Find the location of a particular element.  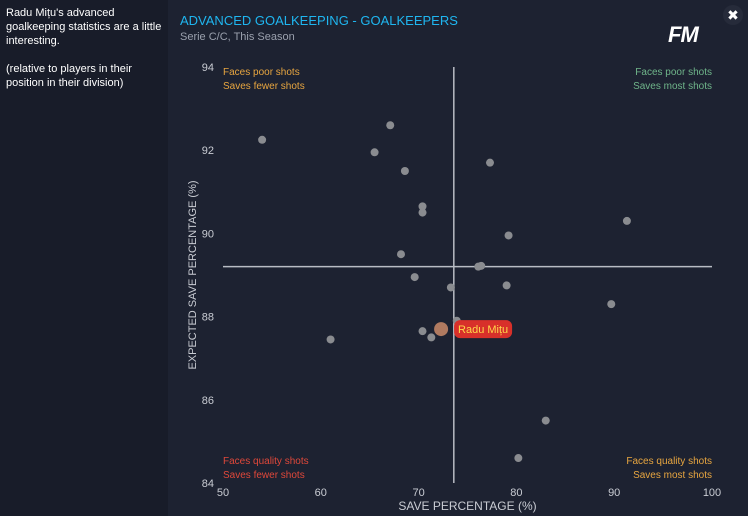

chart-subtitle: Serie C/C, This Season is located at coordinates (237, 37).